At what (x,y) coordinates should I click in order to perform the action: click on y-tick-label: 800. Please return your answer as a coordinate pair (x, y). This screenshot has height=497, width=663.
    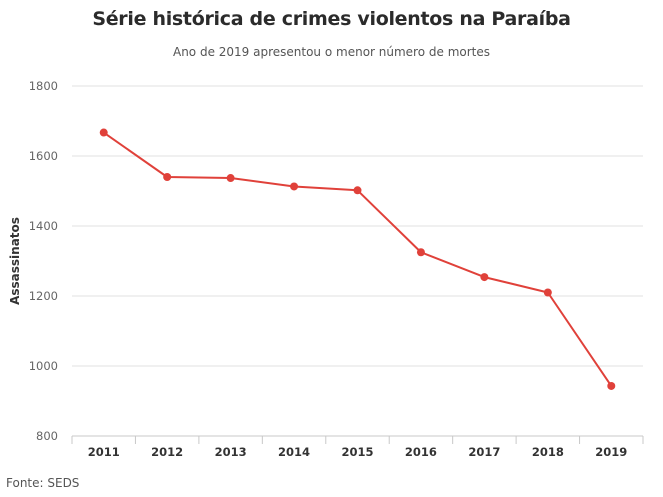
    Looking at the image, I should click on (47, 436).